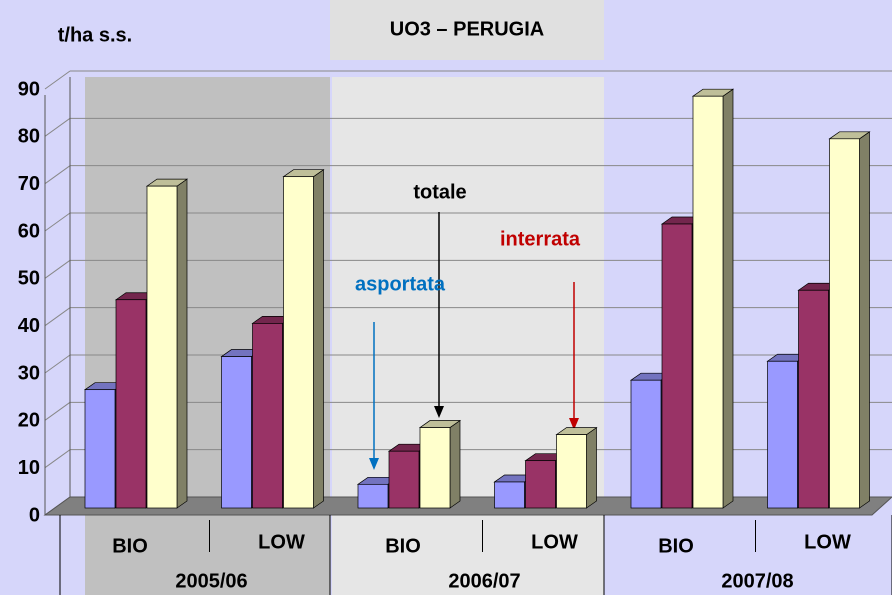  I want to click on group-label: 2005/06, so click(211, 581).